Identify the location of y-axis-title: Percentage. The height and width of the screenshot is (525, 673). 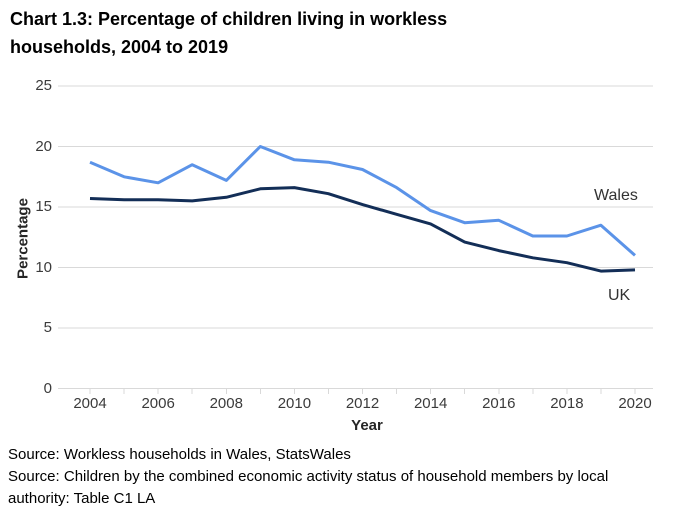
(23, 238).